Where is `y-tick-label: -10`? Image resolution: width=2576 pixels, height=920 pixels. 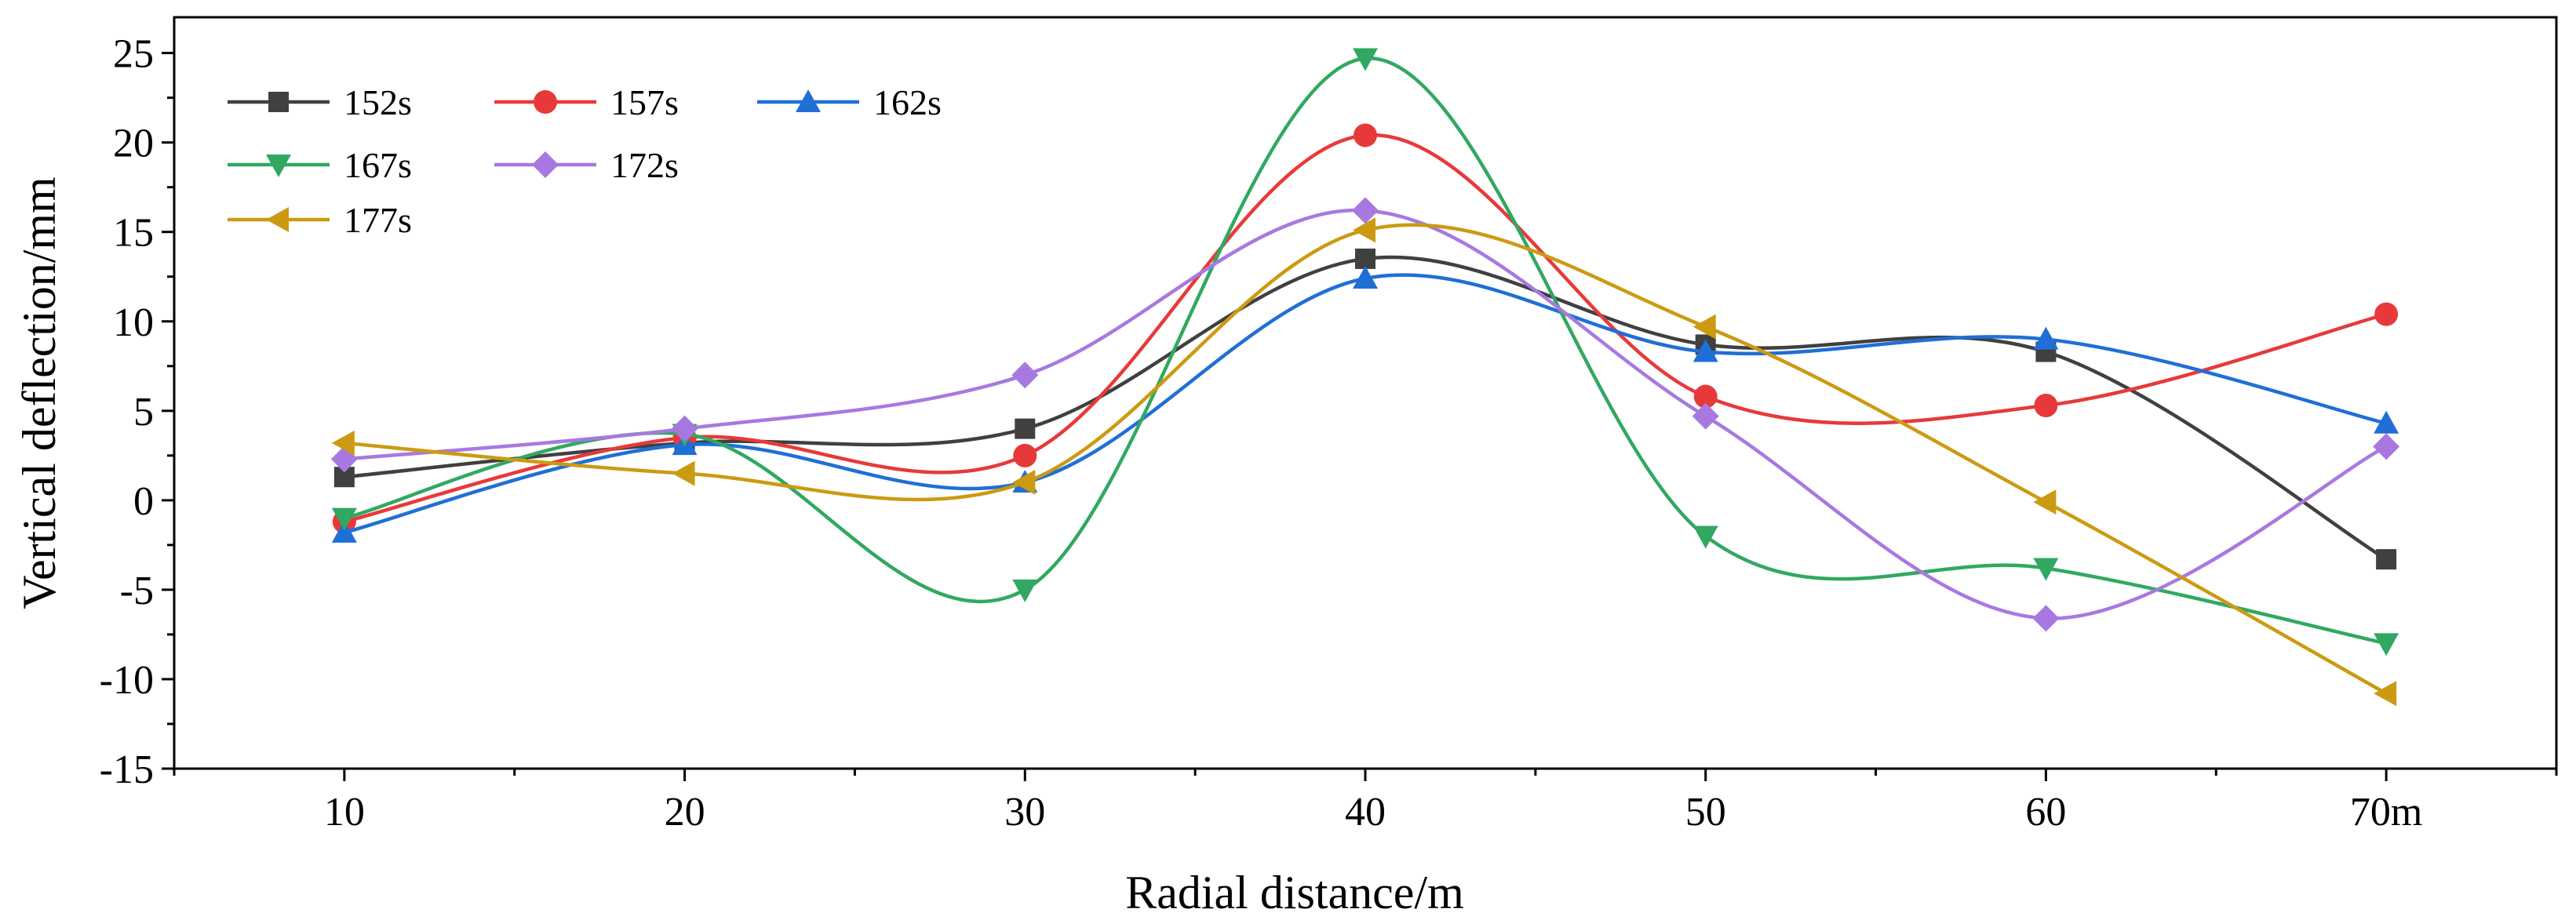 y-tick-label: -10 is located at coordinates (127, 680).